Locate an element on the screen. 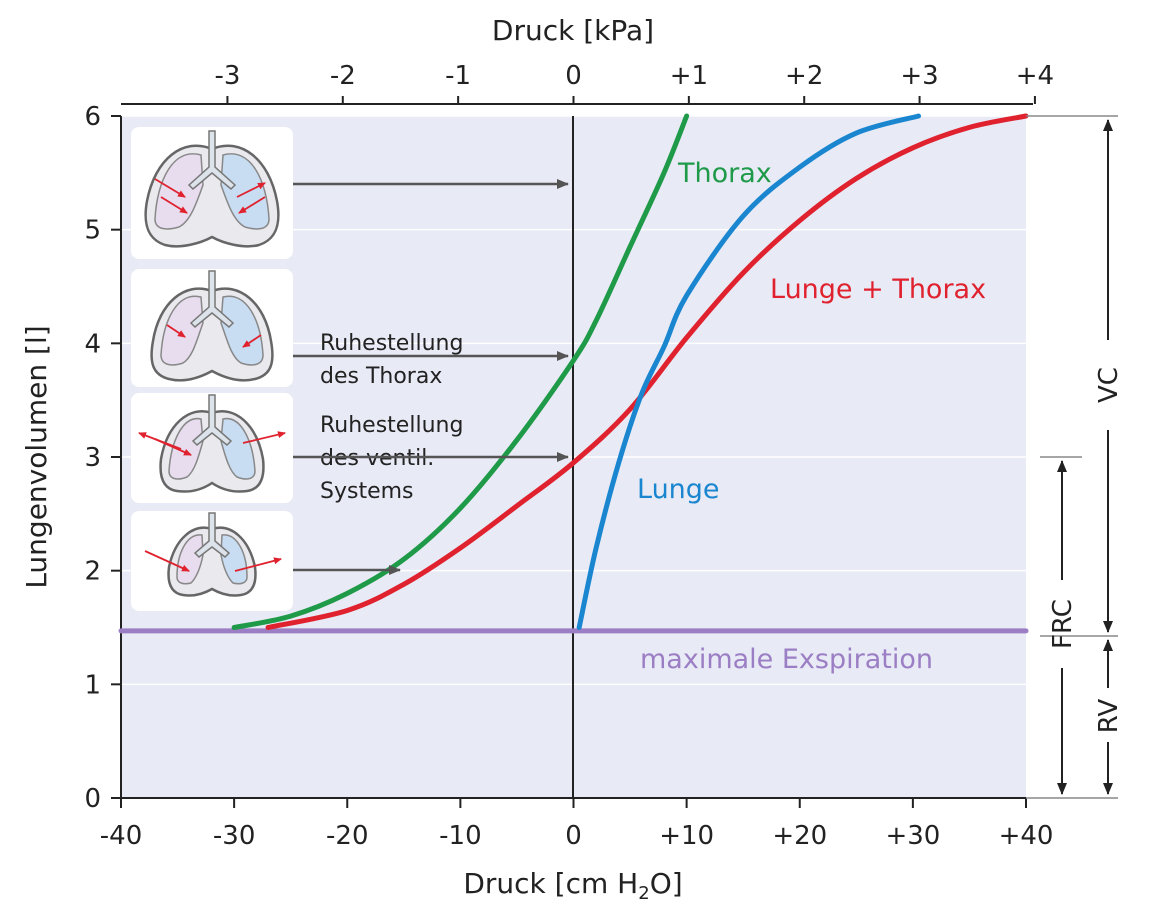 The height and width of the screenshot is (914, 1160). rv-label: RV is located at coordinates (1109, 716).